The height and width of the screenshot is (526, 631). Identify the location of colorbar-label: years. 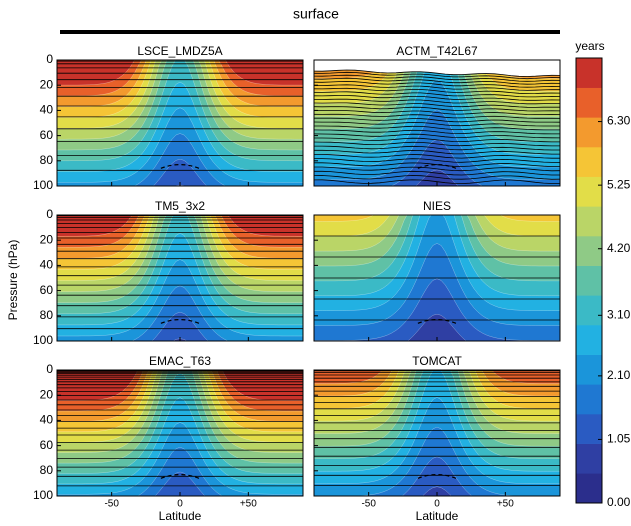
(589, 46).